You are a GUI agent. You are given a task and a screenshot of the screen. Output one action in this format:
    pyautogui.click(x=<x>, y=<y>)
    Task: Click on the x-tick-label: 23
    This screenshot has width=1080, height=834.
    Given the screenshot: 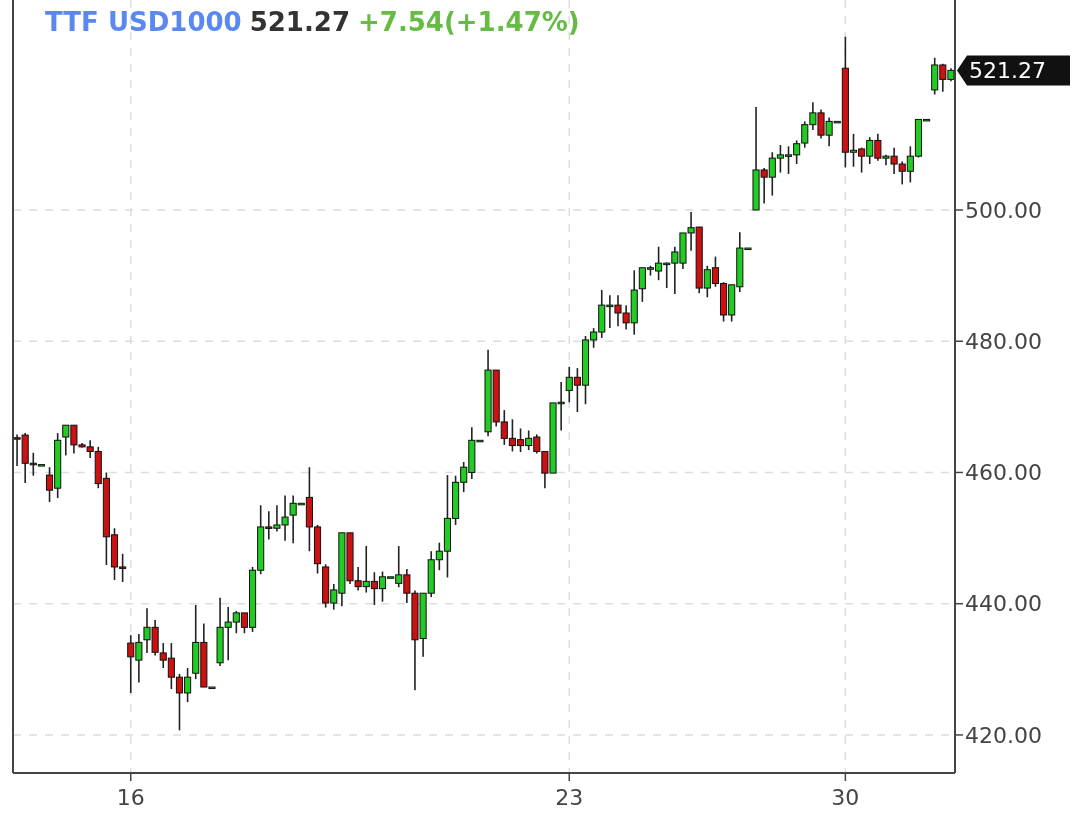 What is the action you would take?
    pyautogui.click(x=569, y=797)
    